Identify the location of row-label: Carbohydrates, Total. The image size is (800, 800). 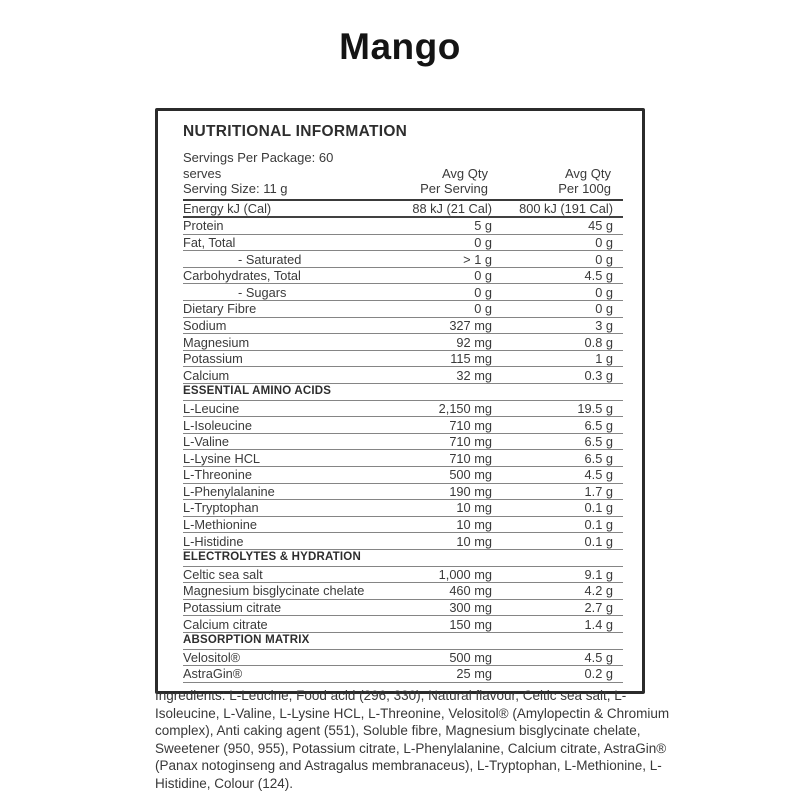
(242, 276).